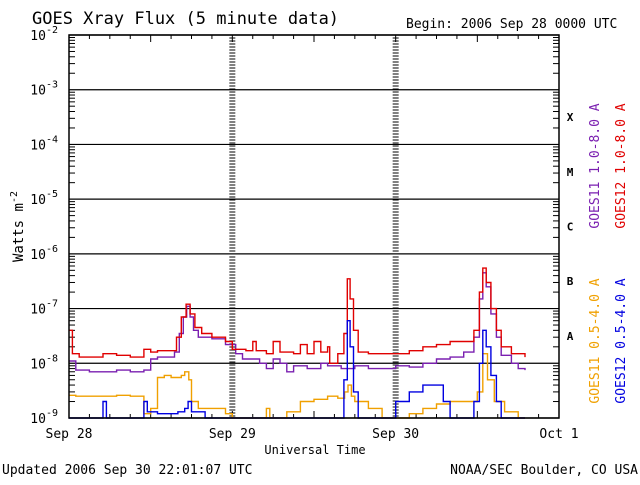 Image resolution: width=640 pixels, height=485 pixels. Describe the element at coordinates (395, 434) in the screenshot. I see `x-tick-label: Sep 30` at that location.